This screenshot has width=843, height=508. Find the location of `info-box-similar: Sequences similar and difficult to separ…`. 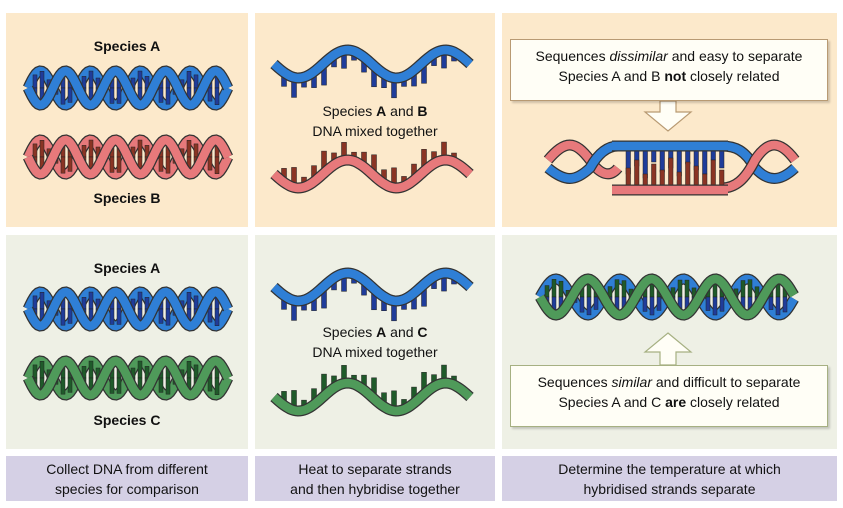

info-box-similar: Sequences similar and difficult to separ… is located at coordinates (669, 396).